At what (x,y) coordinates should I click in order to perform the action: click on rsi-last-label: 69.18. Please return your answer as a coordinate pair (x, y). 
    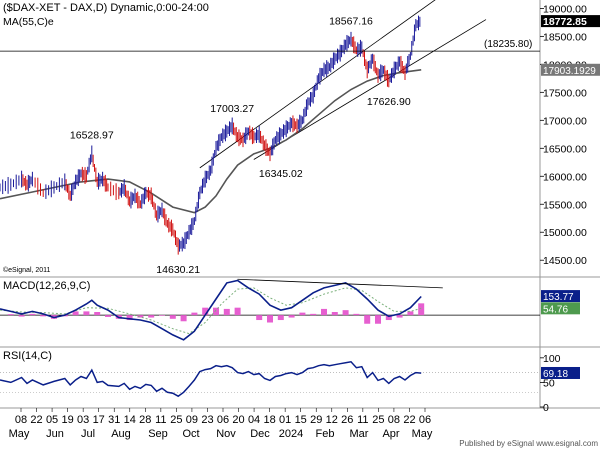
    Looking at the image, I should click on (555, 374).